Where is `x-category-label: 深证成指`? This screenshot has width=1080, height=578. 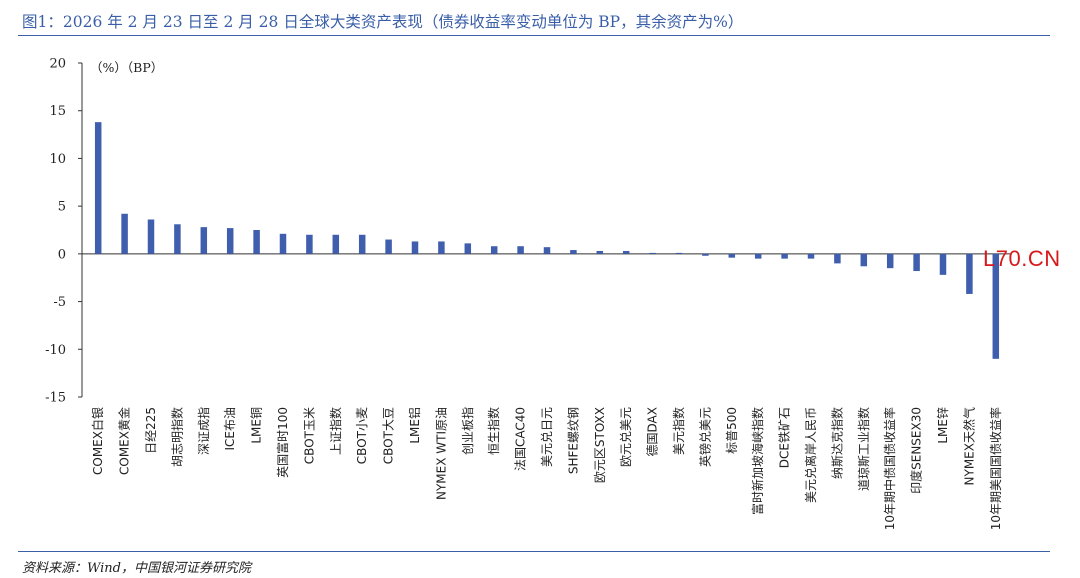 x-category-label: 深证成指 is located at coordinates (203, 431).